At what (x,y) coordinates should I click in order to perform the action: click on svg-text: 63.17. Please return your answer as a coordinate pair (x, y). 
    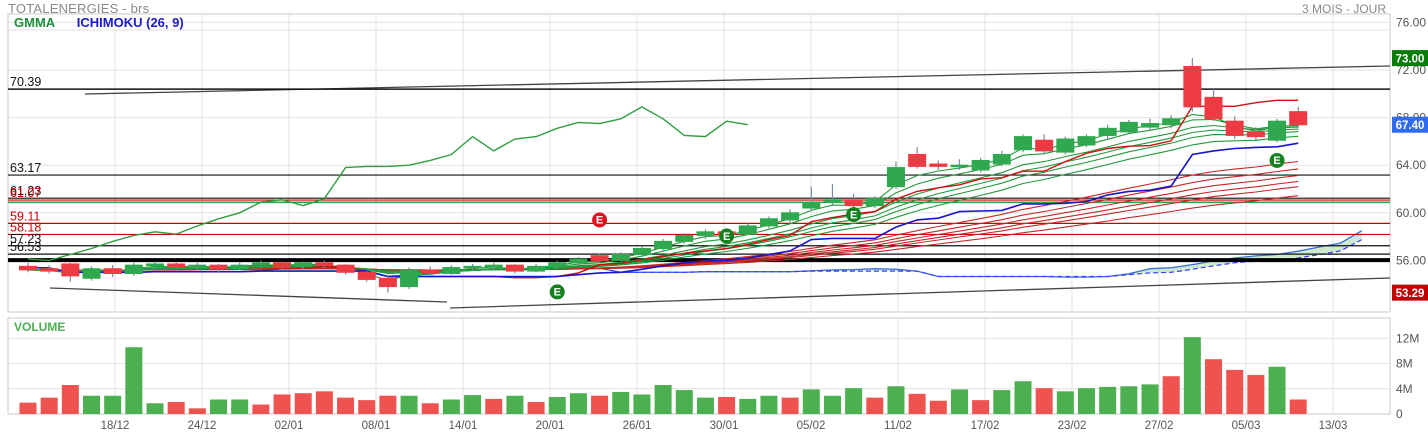
    Looking at the image, I should click on (25, 168).